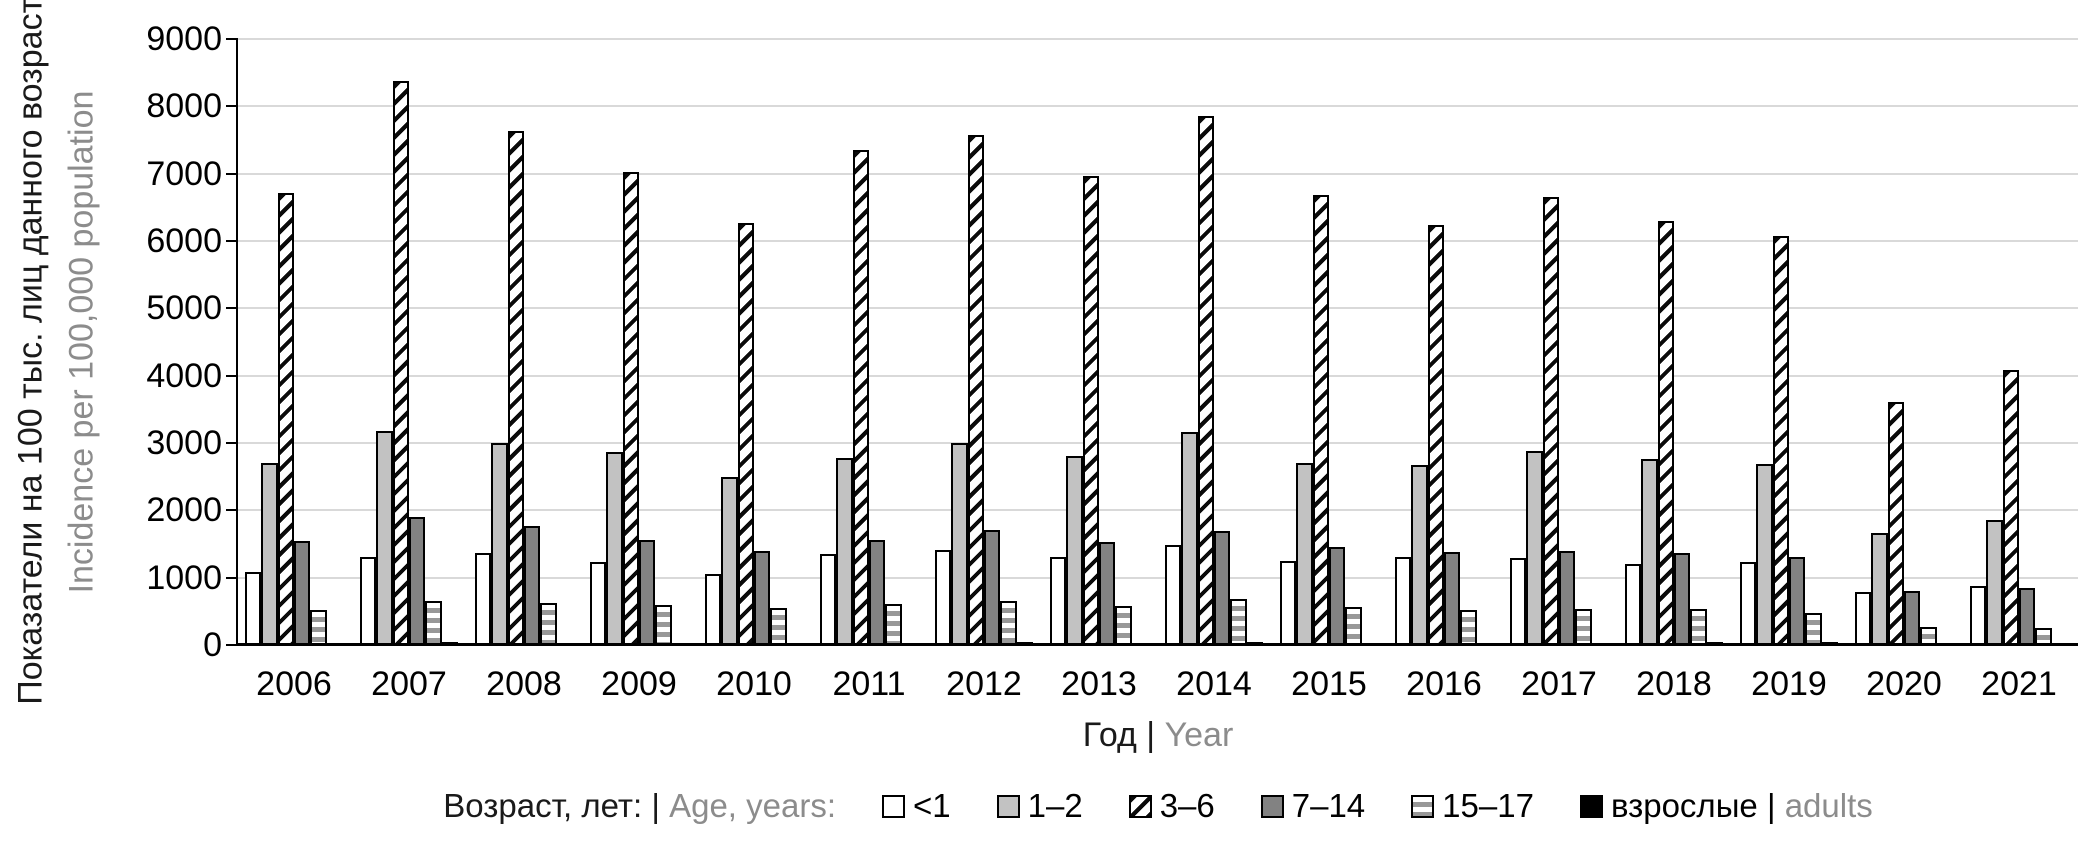 The height and width of the screenshot is (843, 2083). I want to click on bar-7–14-2013, so click(1107, 593).